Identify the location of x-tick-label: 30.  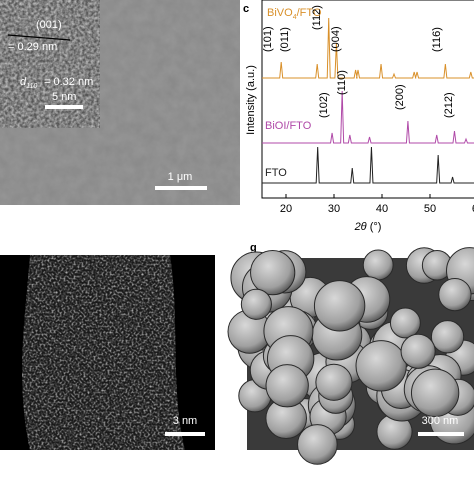
(334, 209).